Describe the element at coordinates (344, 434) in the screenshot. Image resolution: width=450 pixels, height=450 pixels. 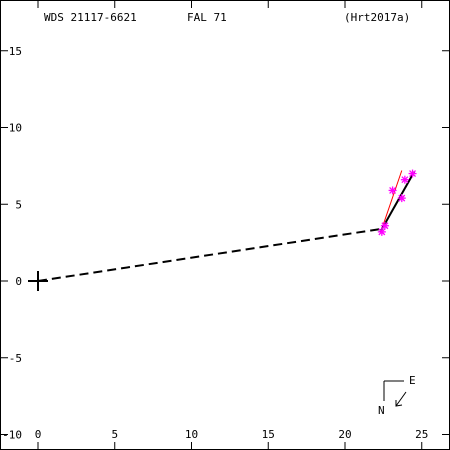
I see `x-tick-label: 20` at that location.